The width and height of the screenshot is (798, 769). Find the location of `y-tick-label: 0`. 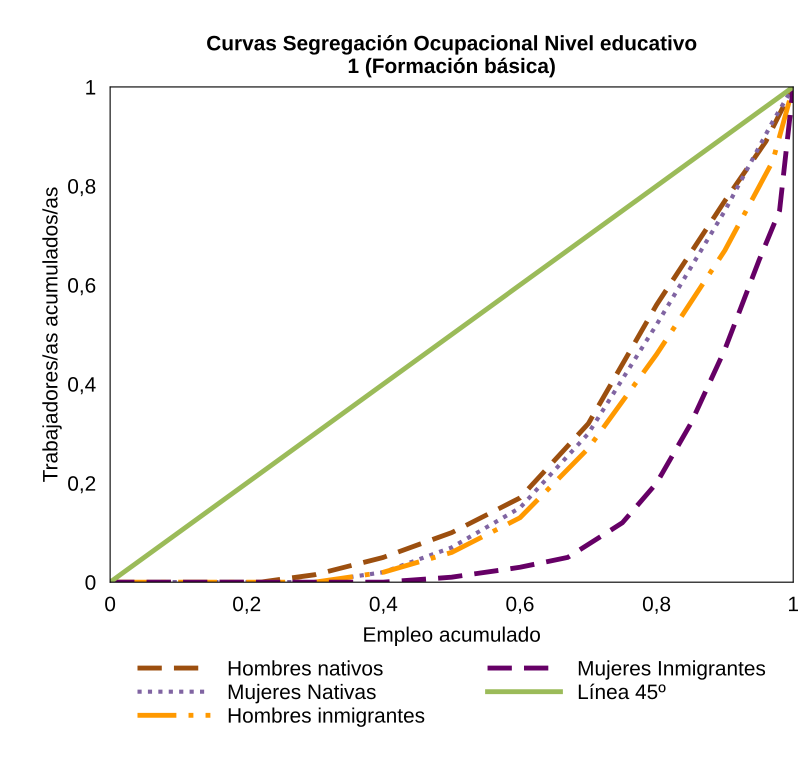

y-tick-label: 0 is located at coordinates (90, 582).